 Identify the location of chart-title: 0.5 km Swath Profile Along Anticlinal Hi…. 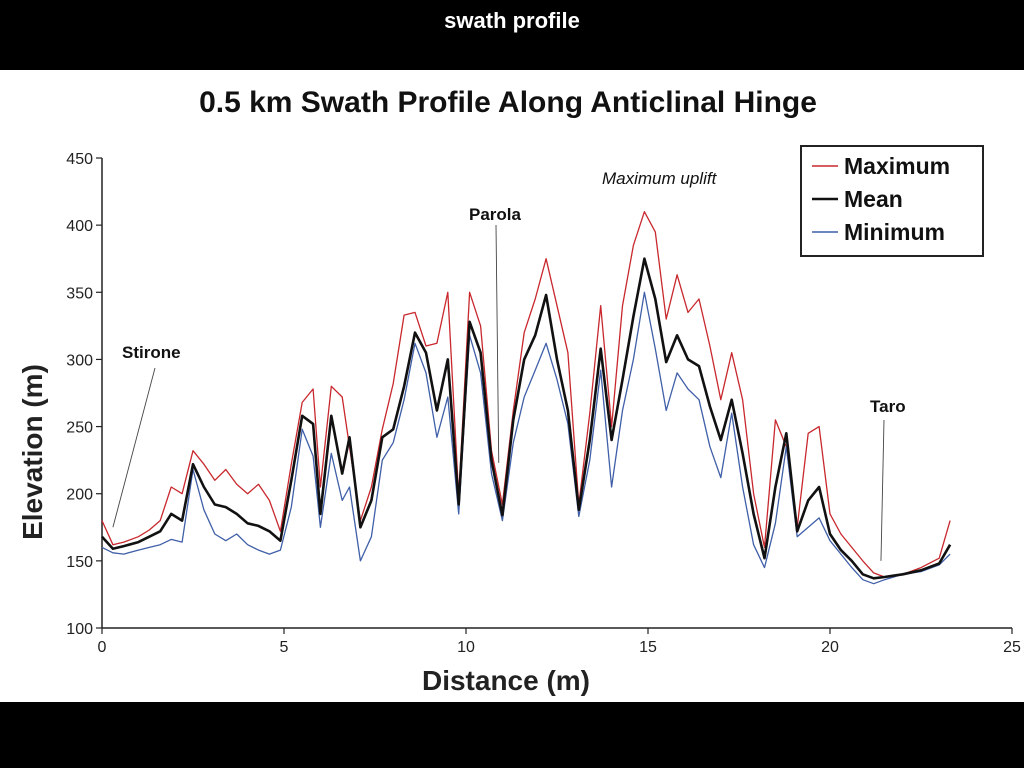
(508, 102).